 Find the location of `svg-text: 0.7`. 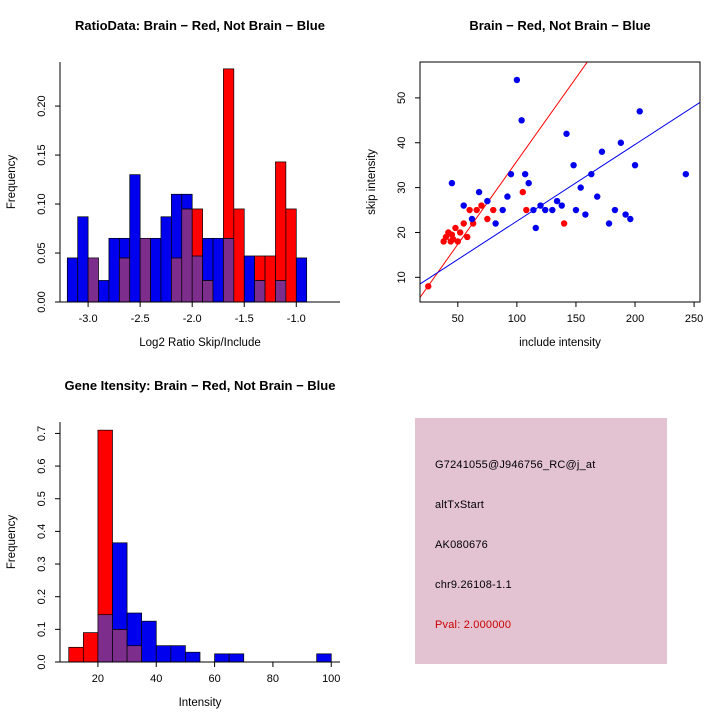

svg-text: 0.7 is located at coordinates (42, 433).